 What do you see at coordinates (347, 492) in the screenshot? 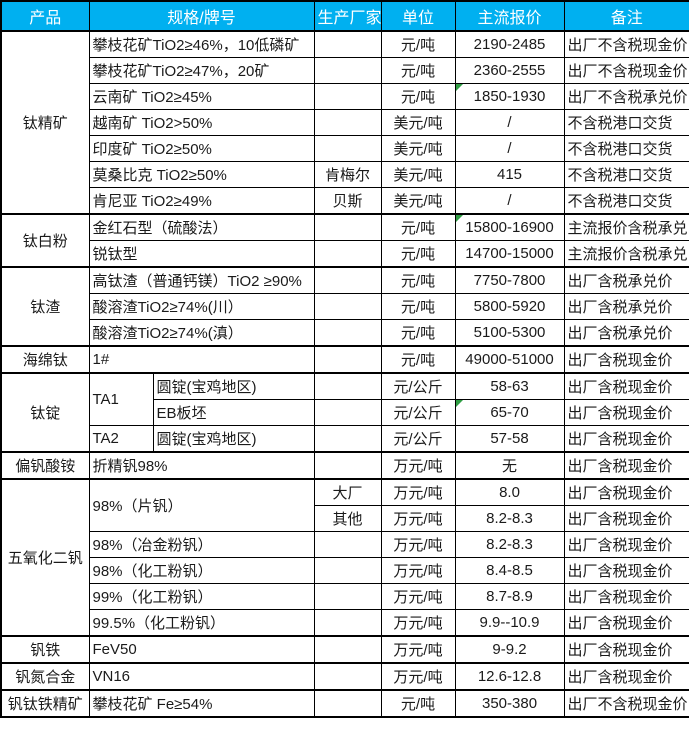
I see `manufacturer-cell: 大厂` at bounding box center [347, 492].